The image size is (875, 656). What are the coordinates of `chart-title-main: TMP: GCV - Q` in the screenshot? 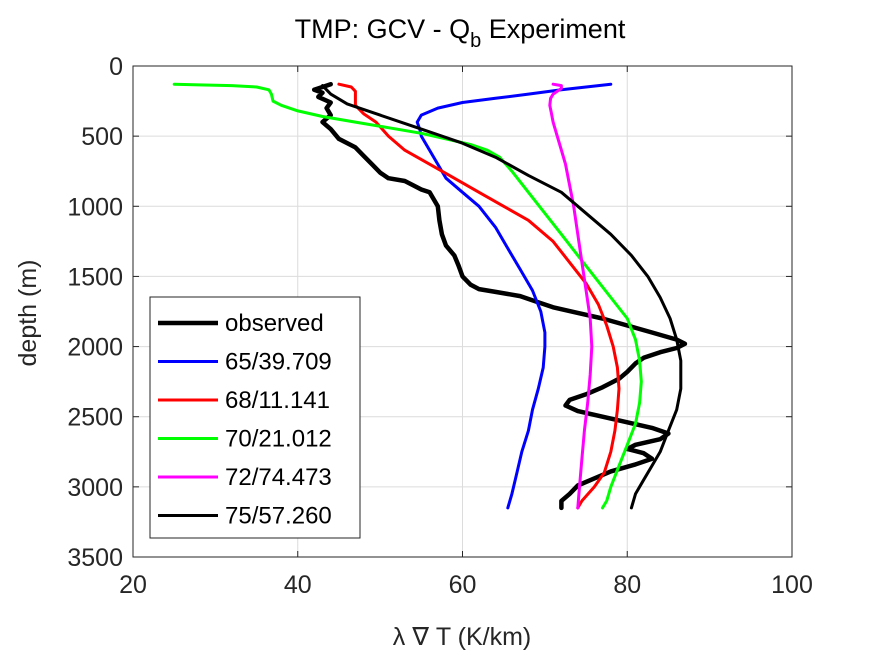 It's located at (383, 29).